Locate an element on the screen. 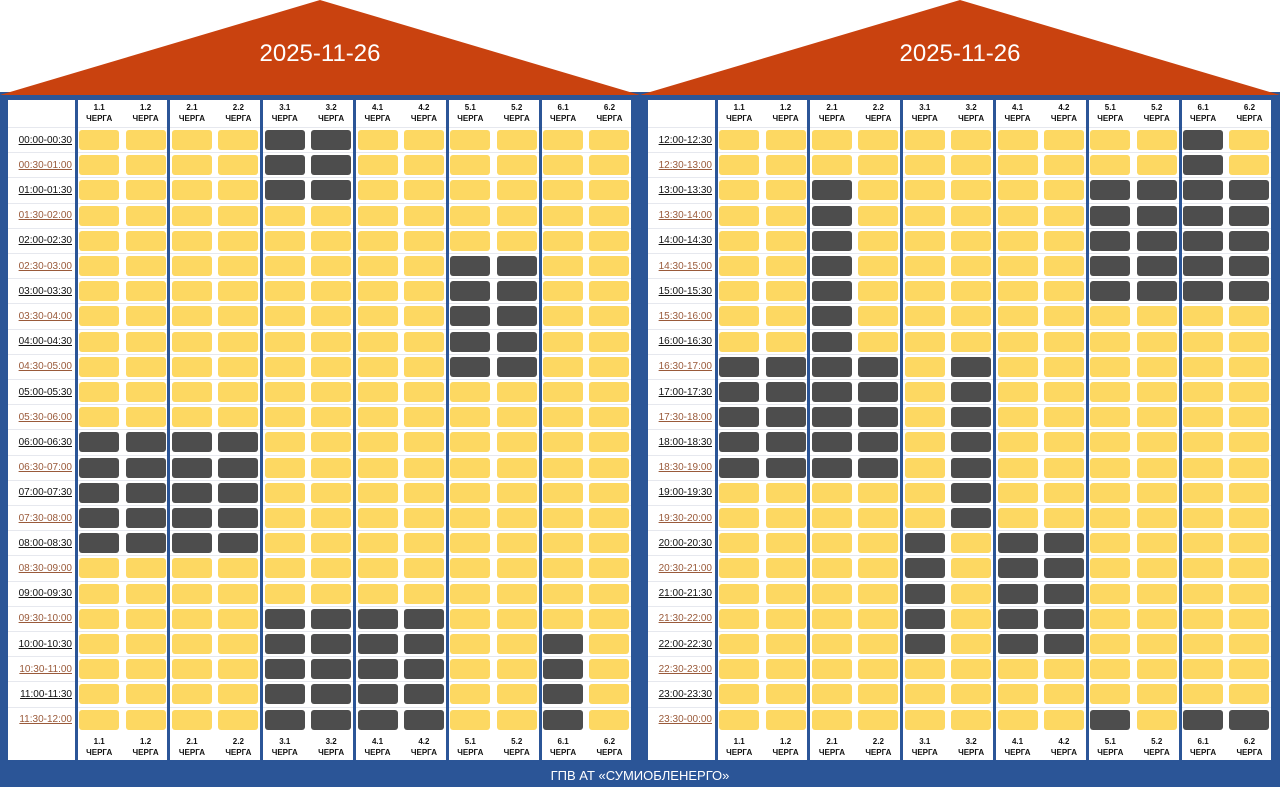 The image size is (1280, 787). queue-header: 3.2 ЧЕРГА is located at coordinates (971, 747).